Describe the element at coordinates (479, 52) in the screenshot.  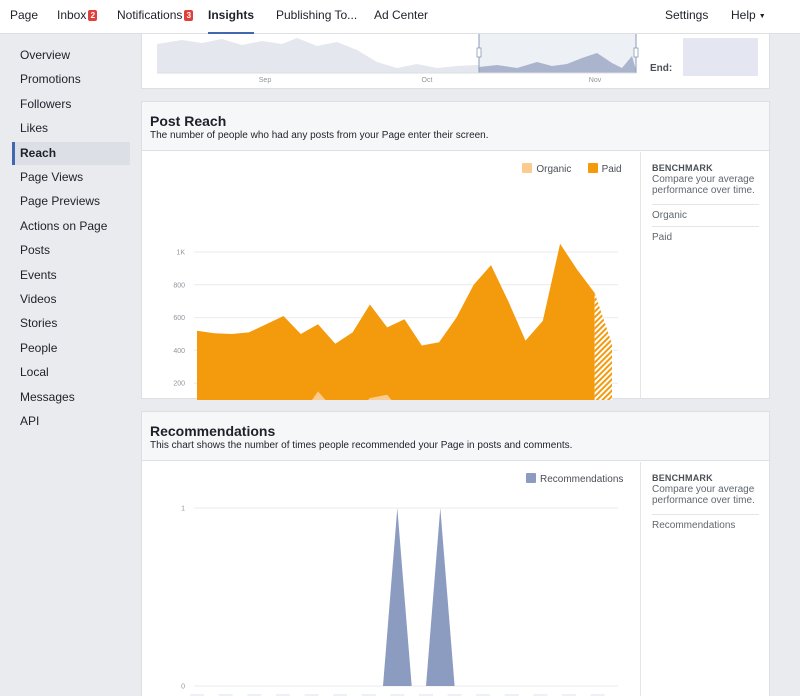
I see `range-handle-grip-left` at that location.